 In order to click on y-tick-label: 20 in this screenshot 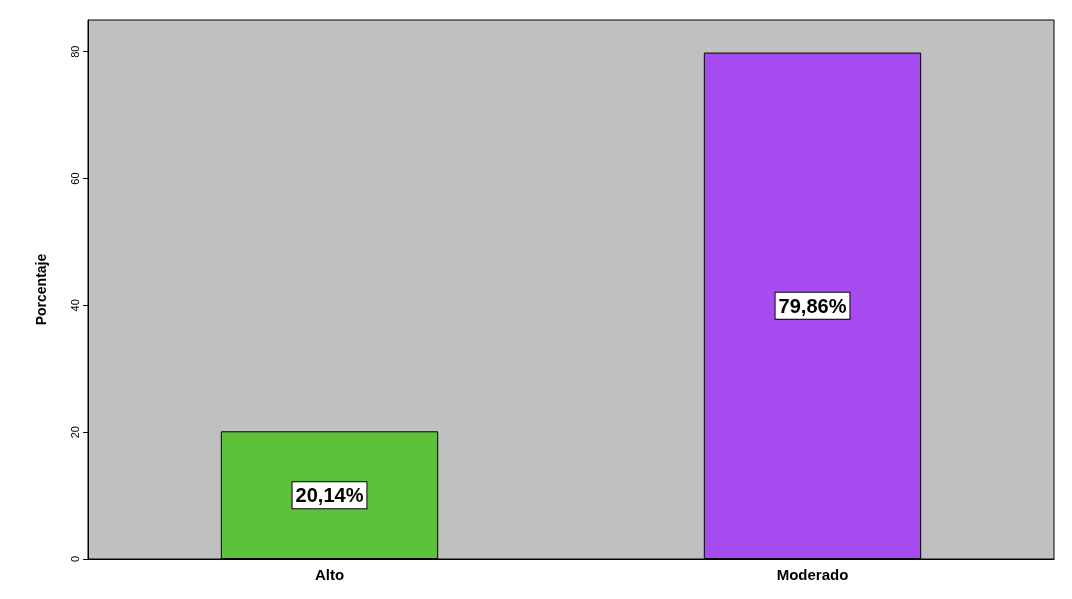, I will do `click(74, 432)`.